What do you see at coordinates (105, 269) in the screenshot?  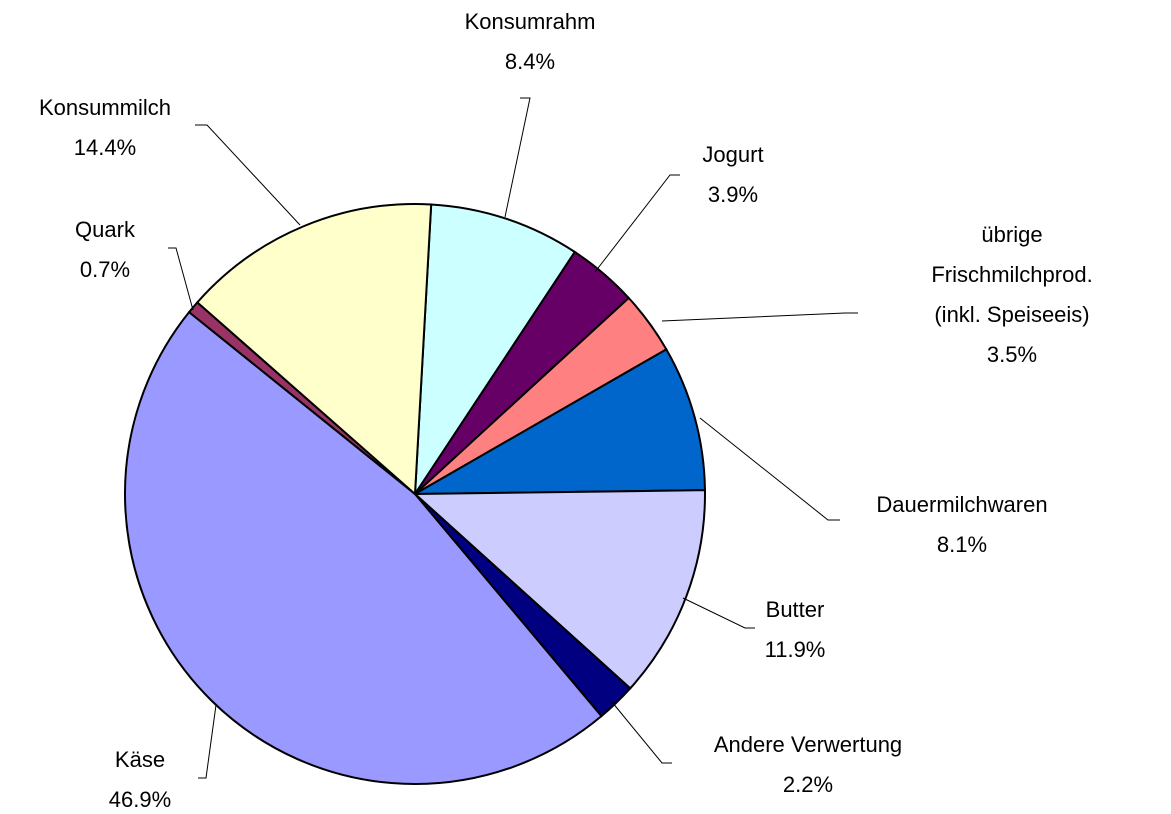 I see `value-label: 0.7%` at bounding box center [105, 269].